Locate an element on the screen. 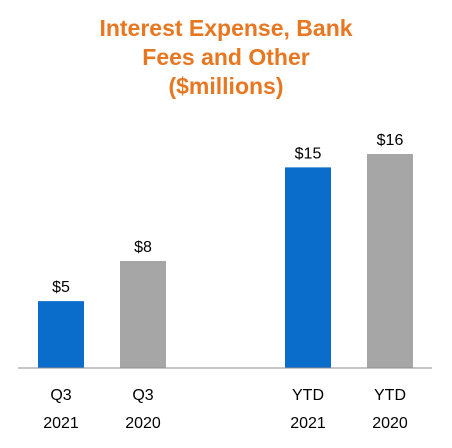 The height and width of the screenshot is (448, 452). x-tick-label-q3-2020-line-1: Q3 is located at coordinates (142, 395).